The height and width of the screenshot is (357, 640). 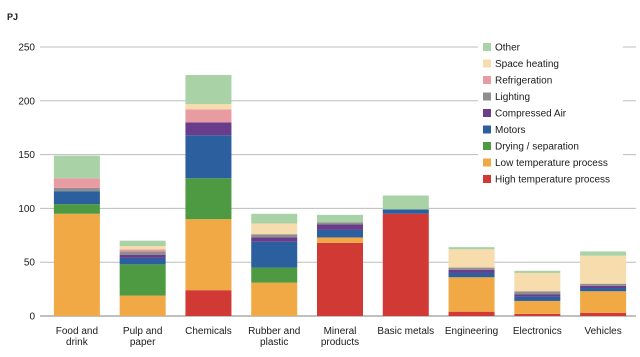 What do you see at coordinates (32, 317) in the screenshot?
I see `y-tick-label: 0` at bounding box center [32, 317].